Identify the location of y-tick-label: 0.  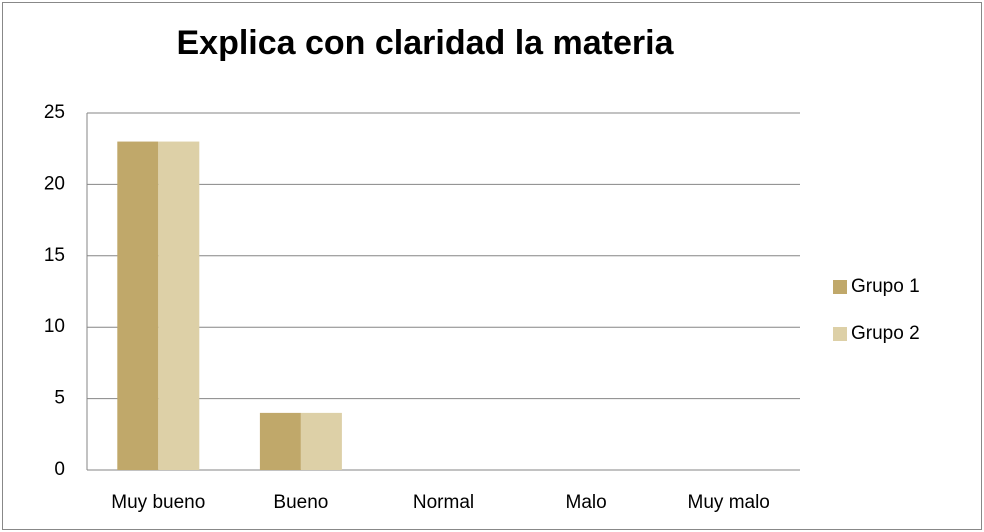
(59, 469).